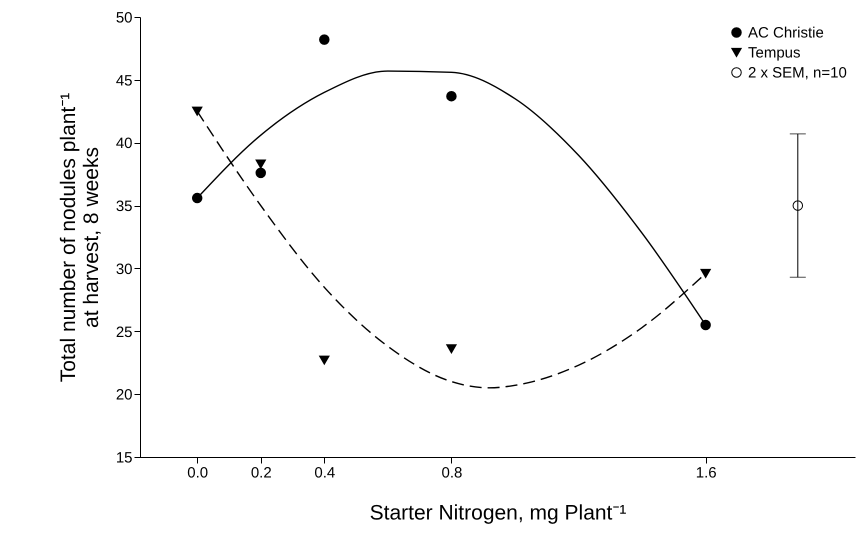 The width and height of the screenshot is (862, 552). I want to click on y-tick-label: 20, so click(124, 395).